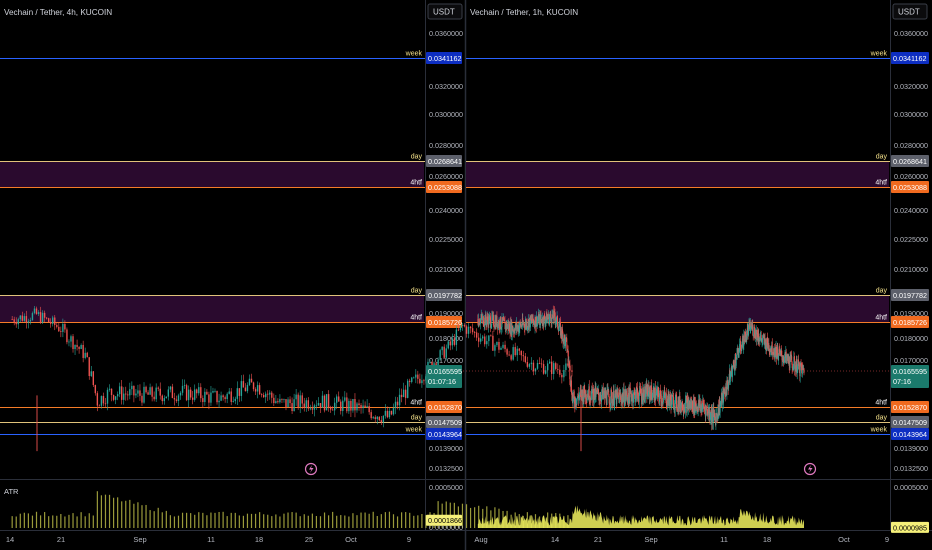 The width and height of the screenshot is (932, 550). I want to click on price-tick-label: 0.0180000, so click(911, 338).